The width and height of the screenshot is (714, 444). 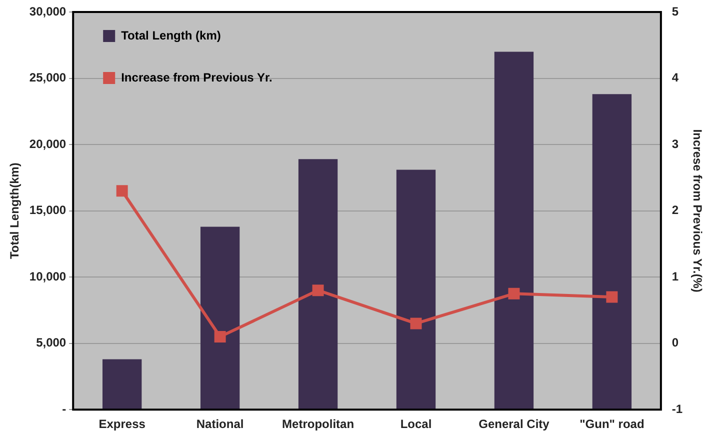 What do you see at coordinates (675, 343) in the screenshot?
I see `y2-tick-label: 0` at bounding box center [675, 343].